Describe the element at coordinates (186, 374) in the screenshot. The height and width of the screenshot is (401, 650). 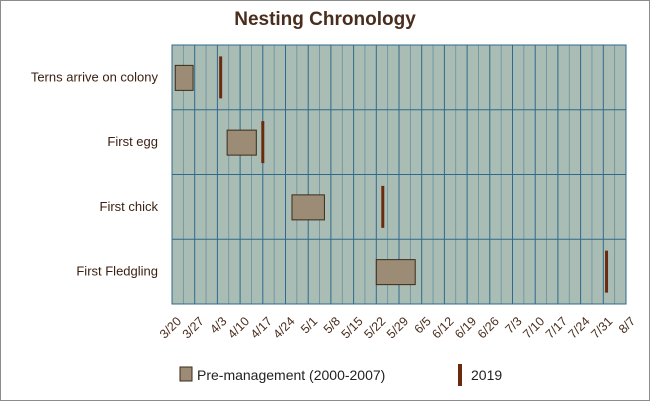
I see `legend-swatch-pre-management` at that location.